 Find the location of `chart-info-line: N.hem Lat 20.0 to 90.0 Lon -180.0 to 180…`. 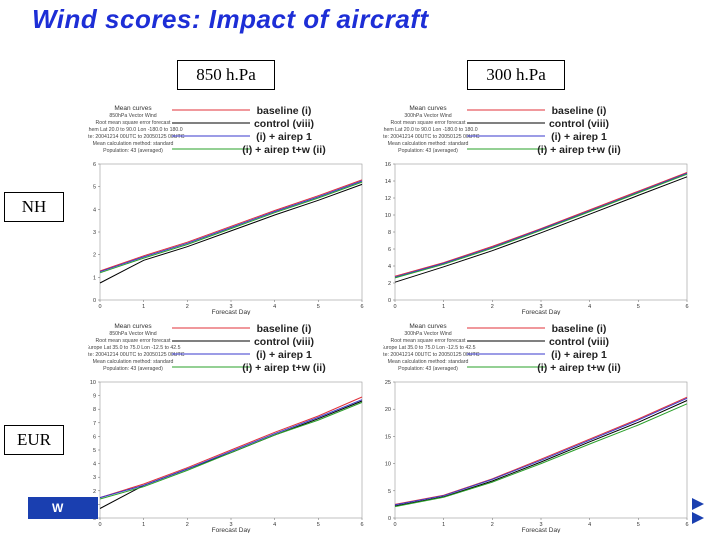

chart-info-line: N.hem Lat 20.0 to 90.0 Lon -180.0 to 180… is located at coordinates (430, 130).